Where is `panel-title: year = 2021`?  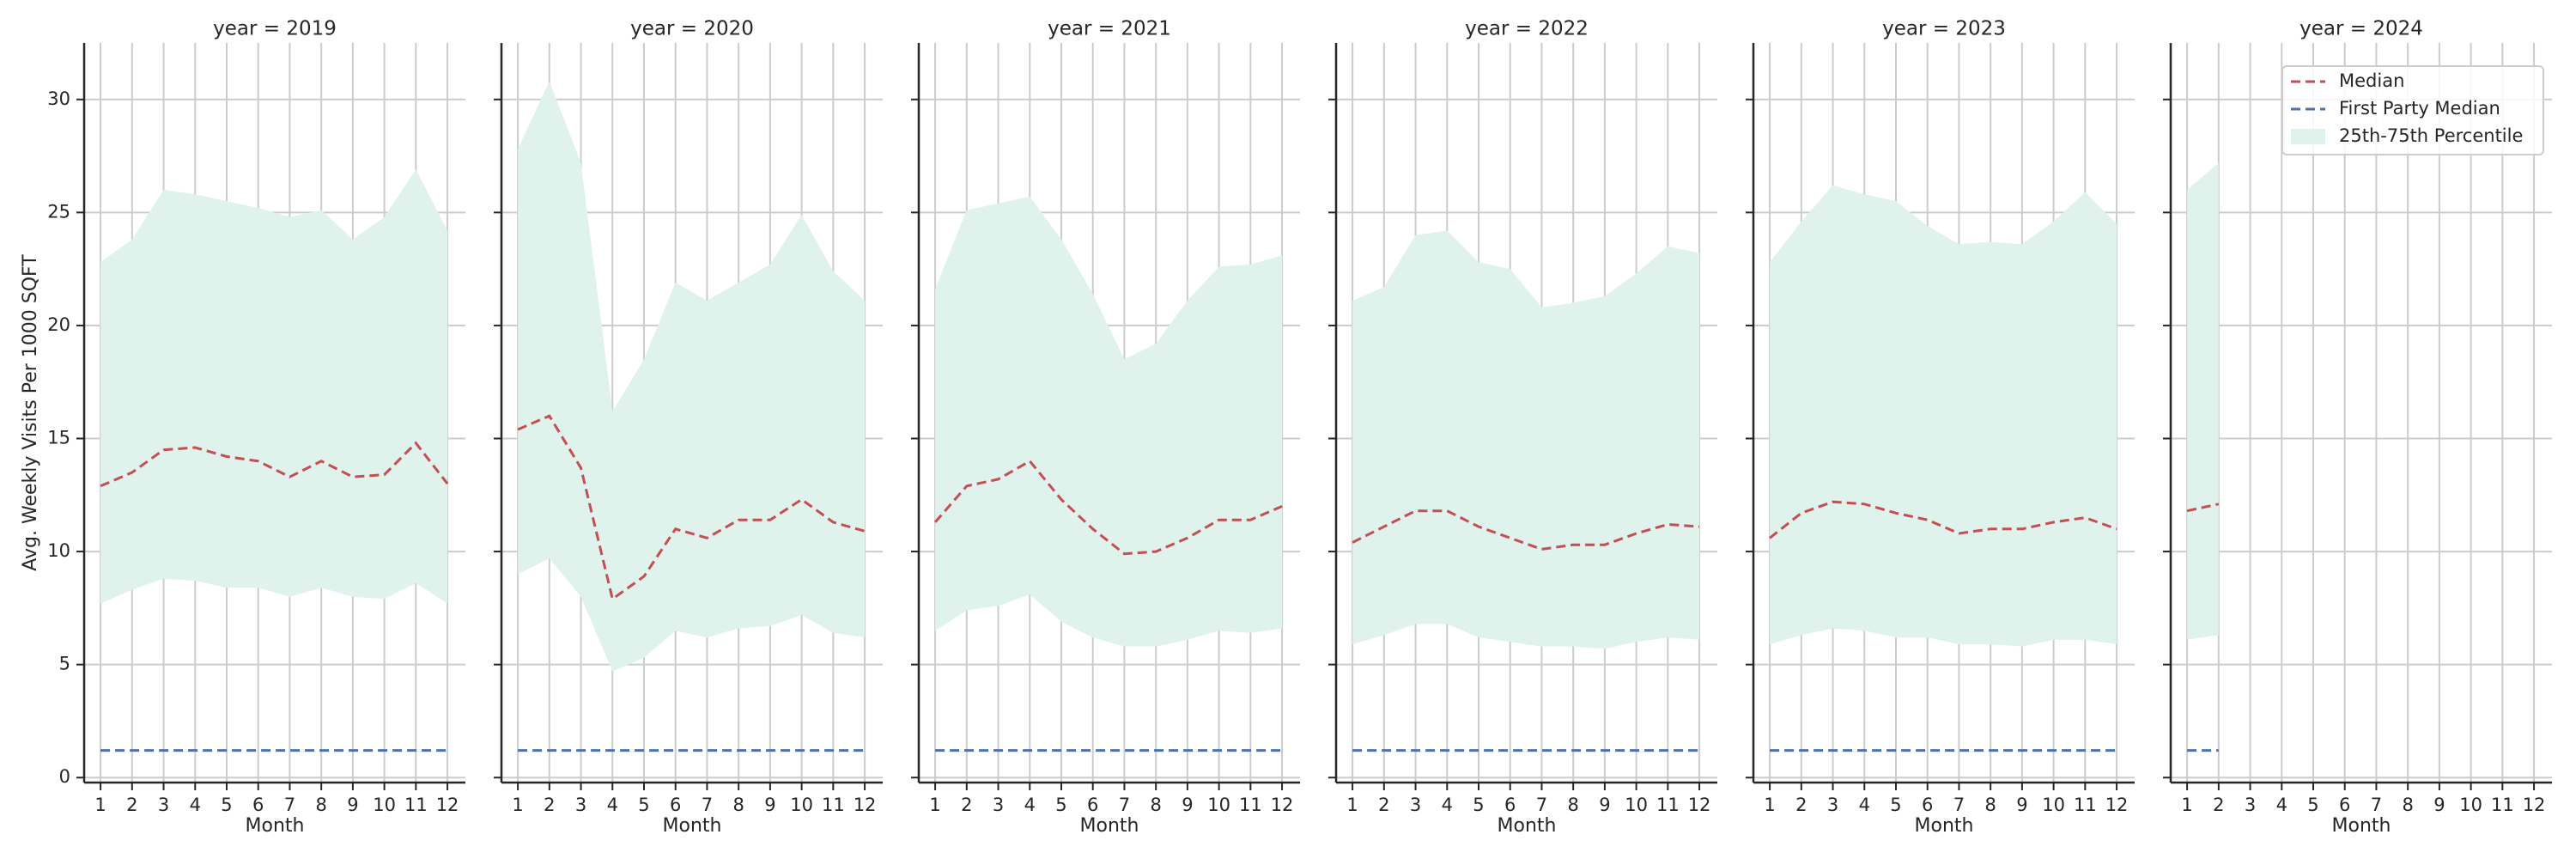
panel-title: year = 2021 is located at coordinates (1109, 29).